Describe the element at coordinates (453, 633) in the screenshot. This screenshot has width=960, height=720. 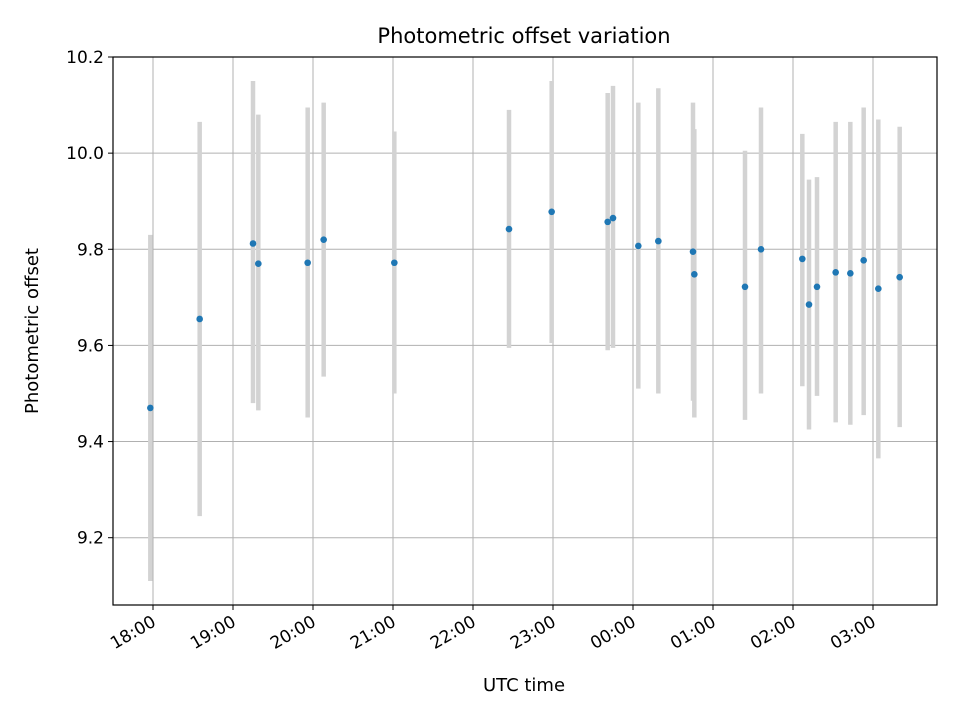
I see `x-tick-label: 22:00` at that location.